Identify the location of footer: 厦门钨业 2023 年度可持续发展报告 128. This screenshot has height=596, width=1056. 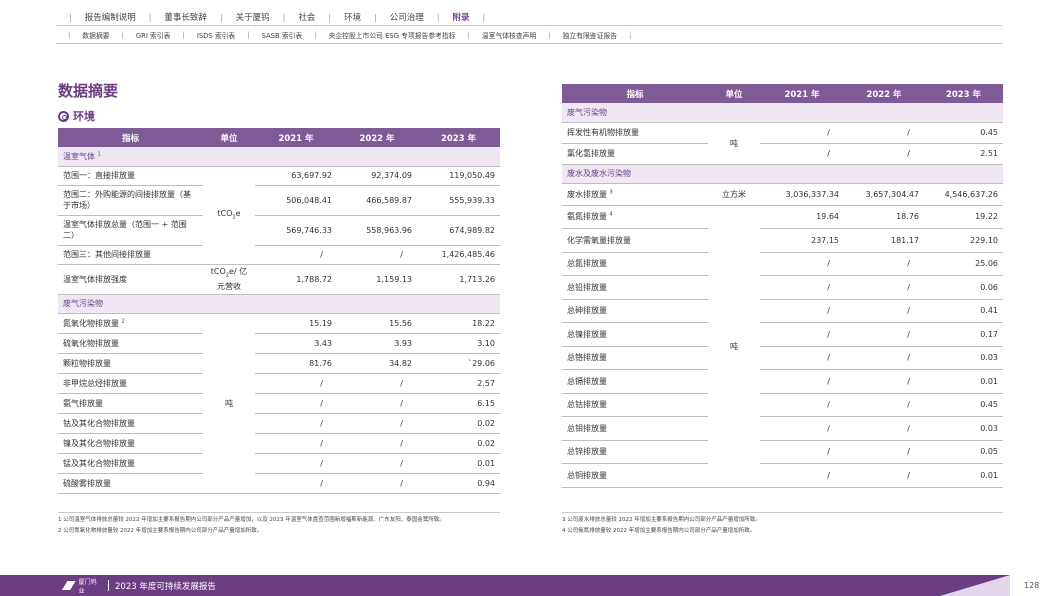
(528, 585).